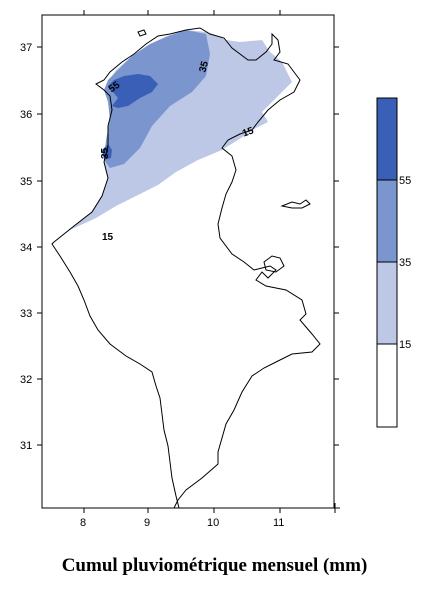 This screenshot has width=429, height=591. Describe the element at coordinates (142, 33) in the screenshot. I see `galite-island` at that location.